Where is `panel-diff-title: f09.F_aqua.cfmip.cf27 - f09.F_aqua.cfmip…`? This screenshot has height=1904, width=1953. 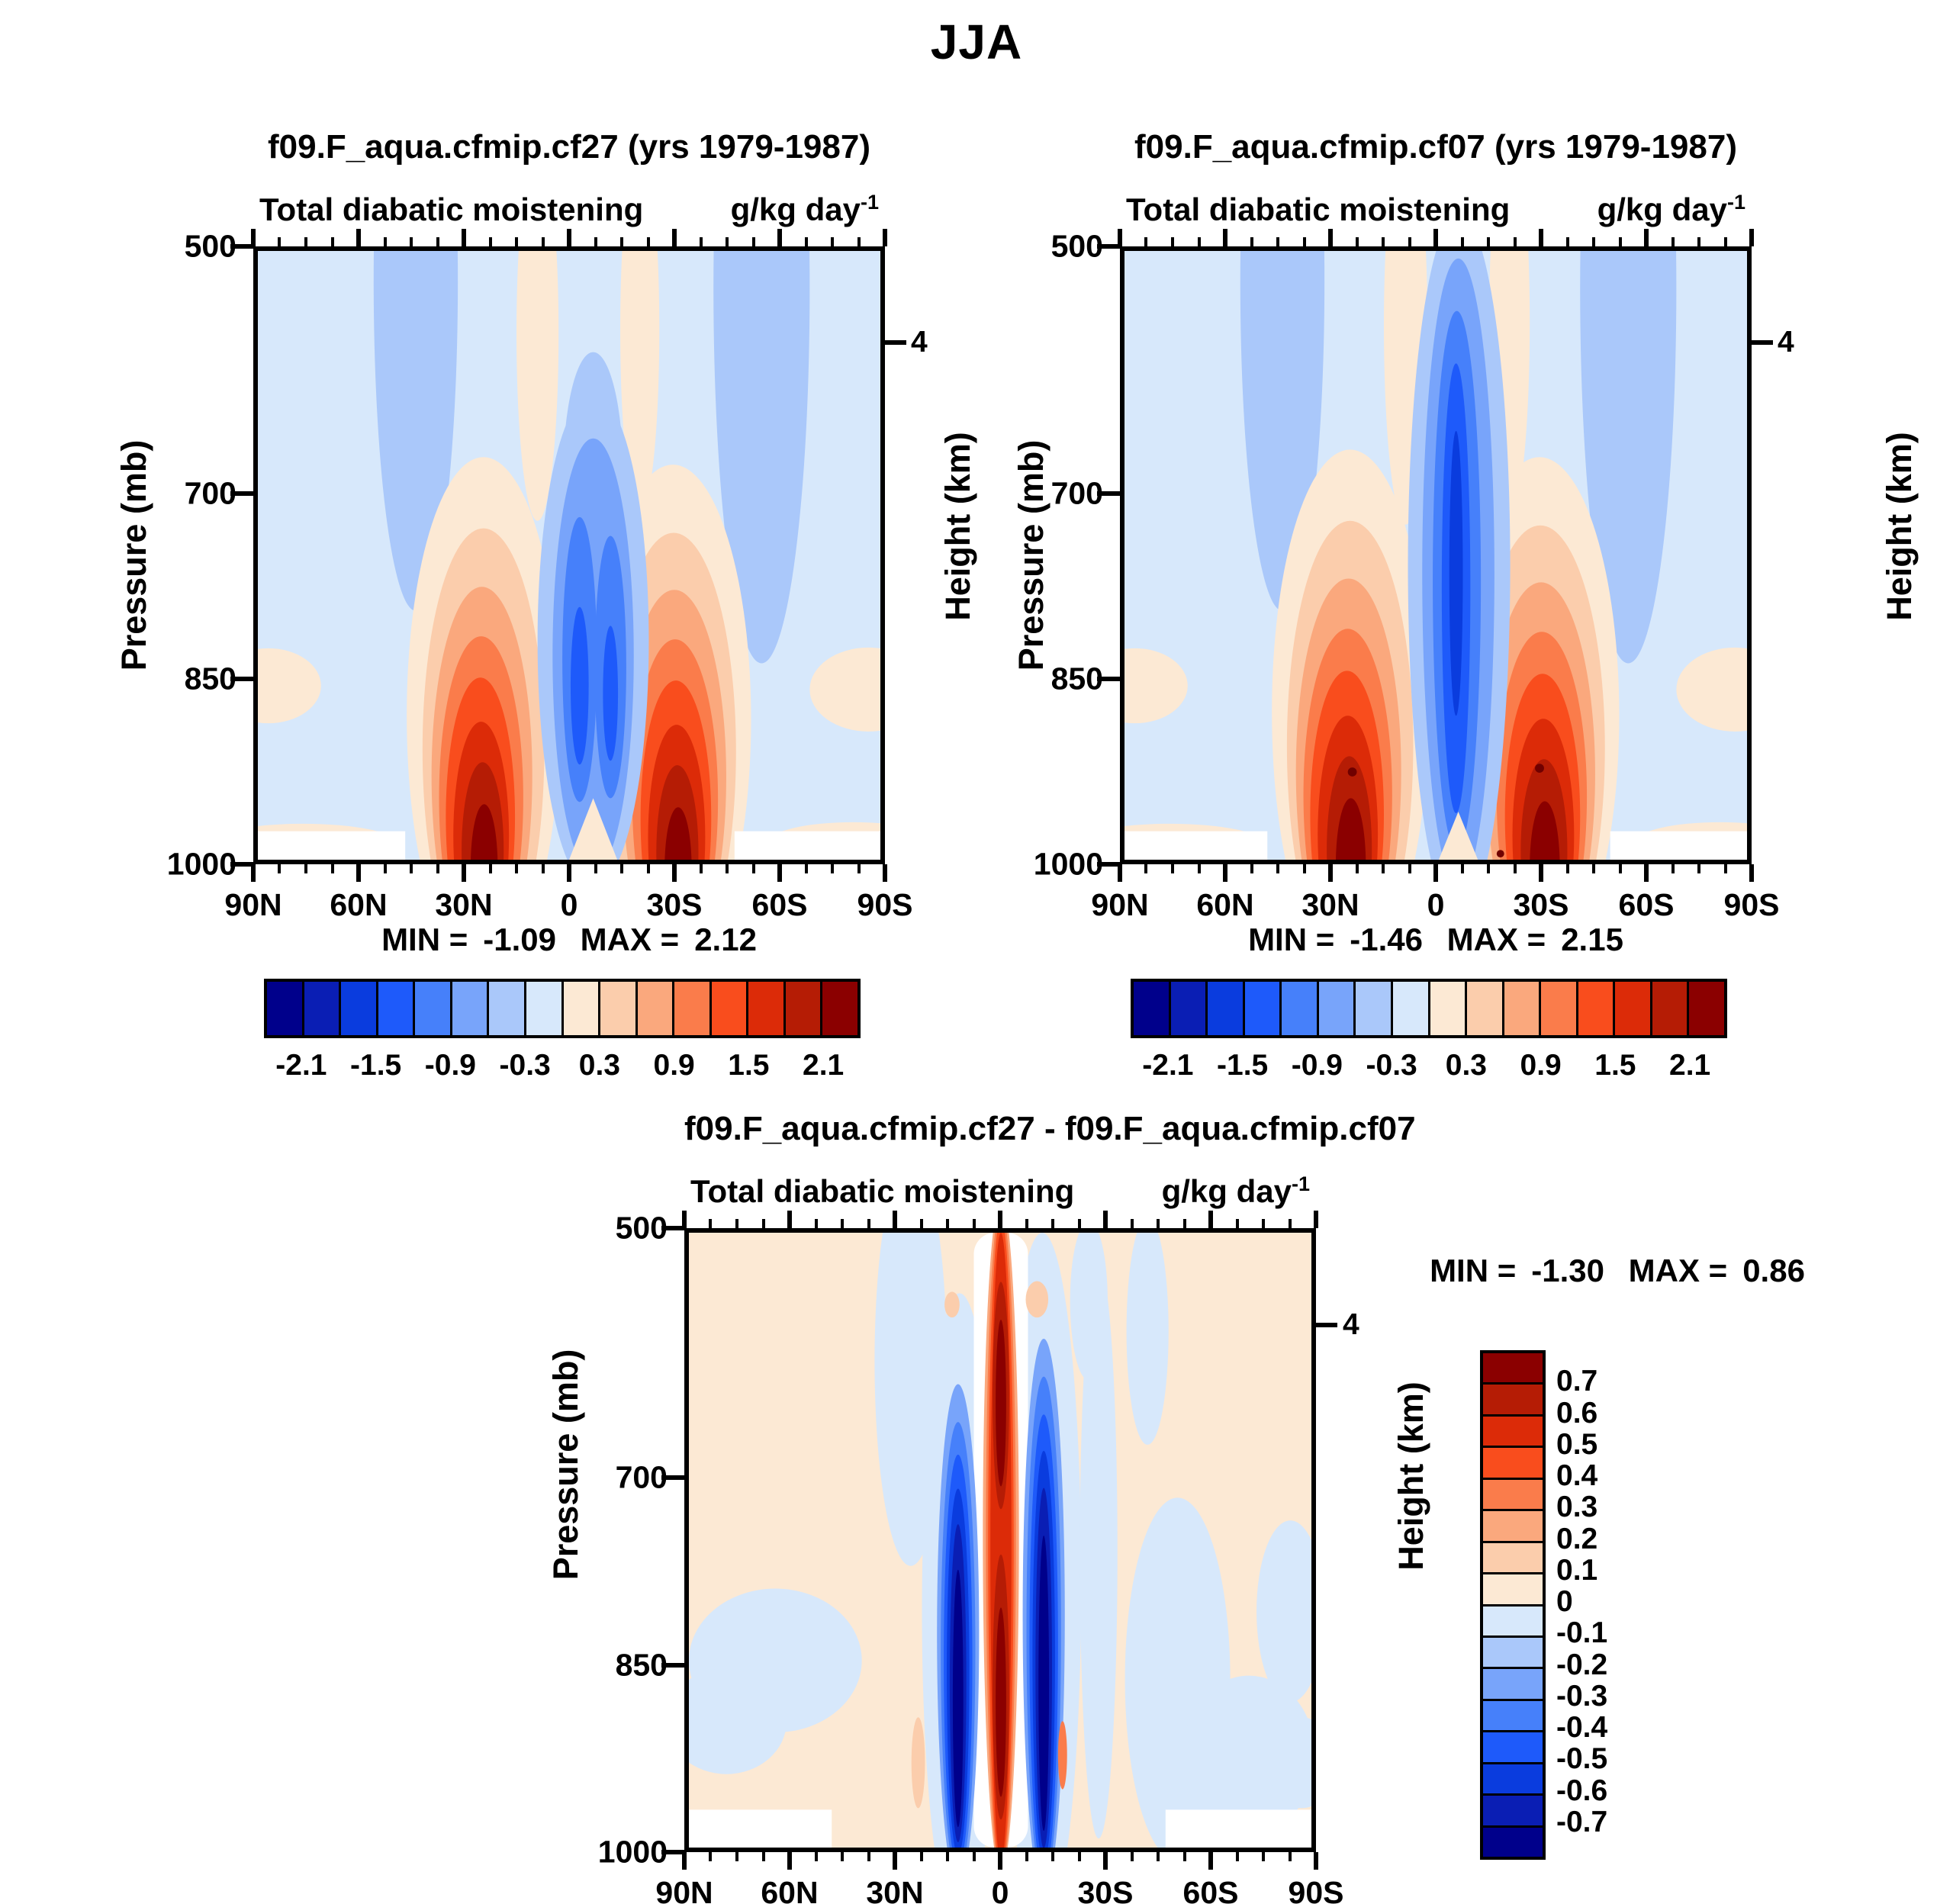
panel-diff-title: f09.F_aqua.cfmip.cf27 - f09.F_aqua.cfmip… is located at coordinates (1050, 1128).